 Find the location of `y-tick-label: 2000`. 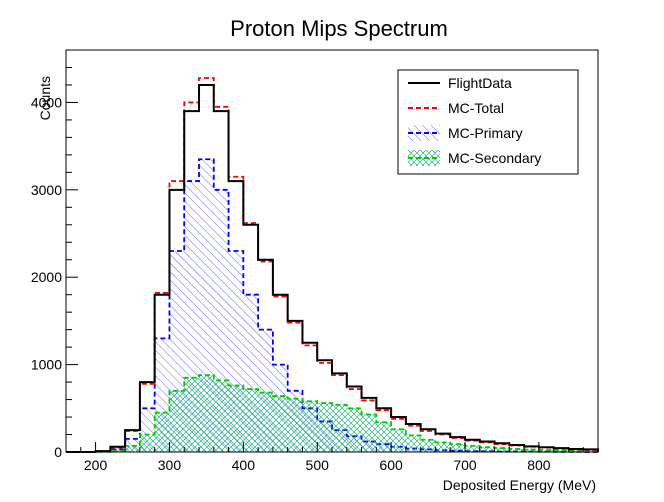

y-tick-label: 2000 is located at coordinates (46, 277).